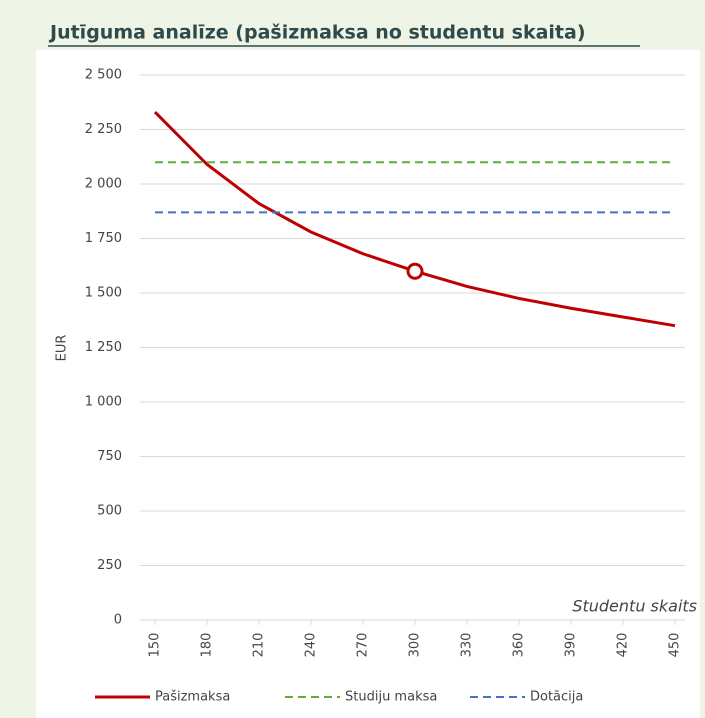 This screenshot has height=718, width=705. I want to click on y-tick-label: 1 750, so click(103, 238).